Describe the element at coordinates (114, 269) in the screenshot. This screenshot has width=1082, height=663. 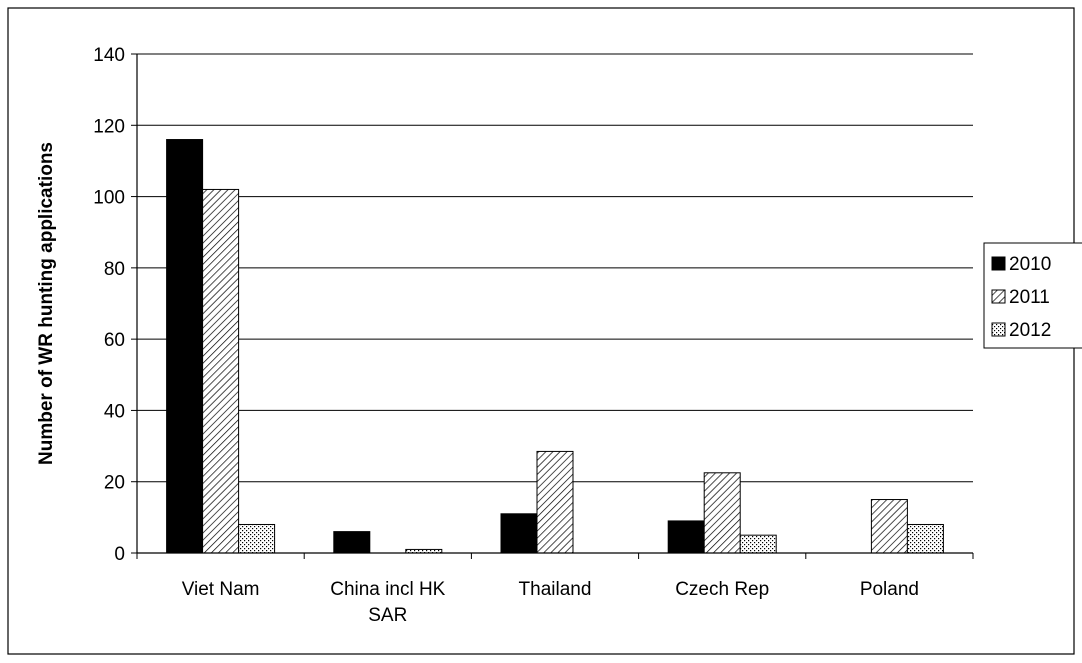
I see `y-tick-label: 80` at that location.